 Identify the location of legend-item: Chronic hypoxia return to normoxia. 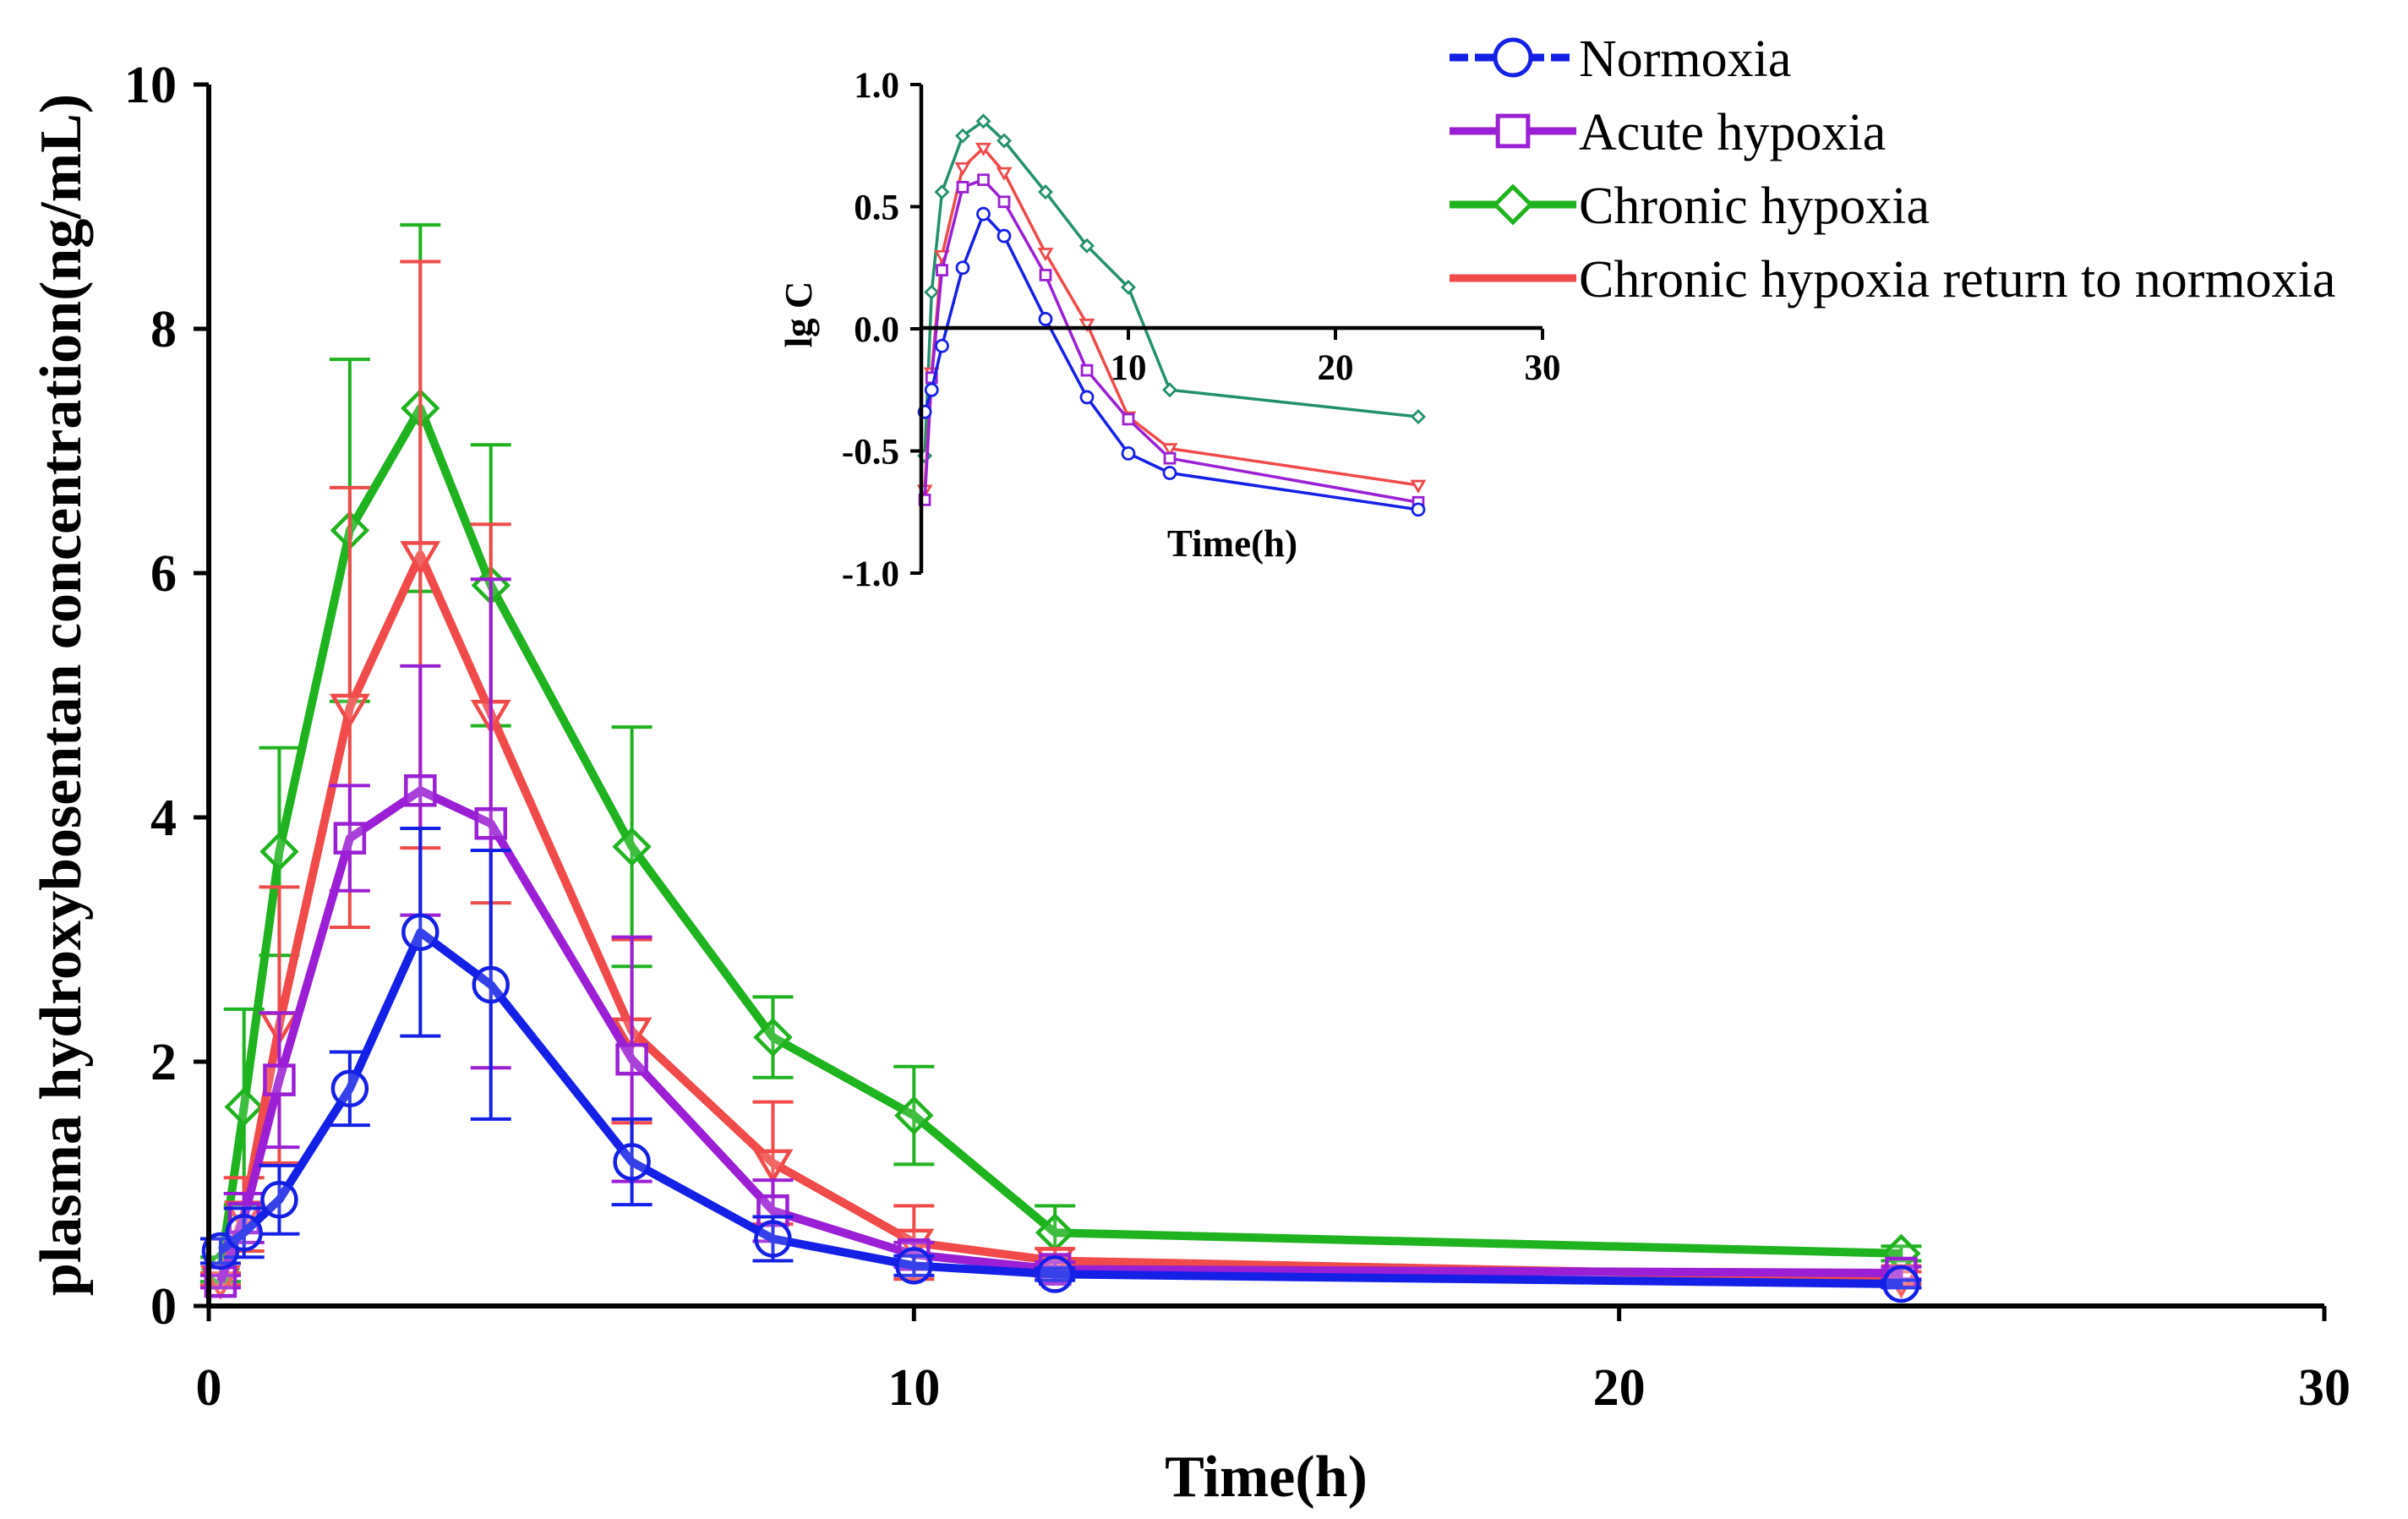
(1893, 280).